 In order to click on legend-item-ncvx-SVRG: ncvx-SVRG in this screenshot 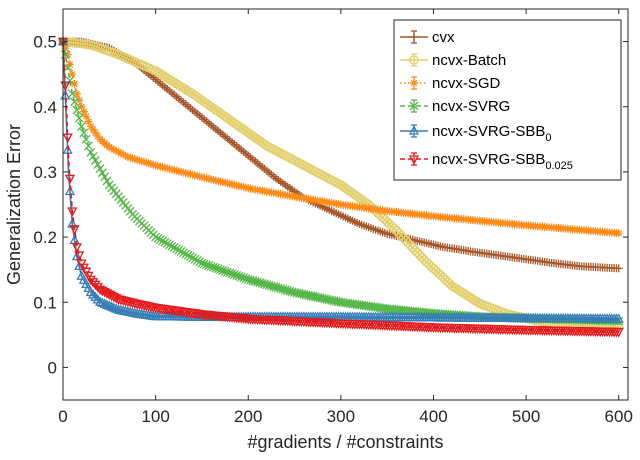, I will do `click(455, 106)`.